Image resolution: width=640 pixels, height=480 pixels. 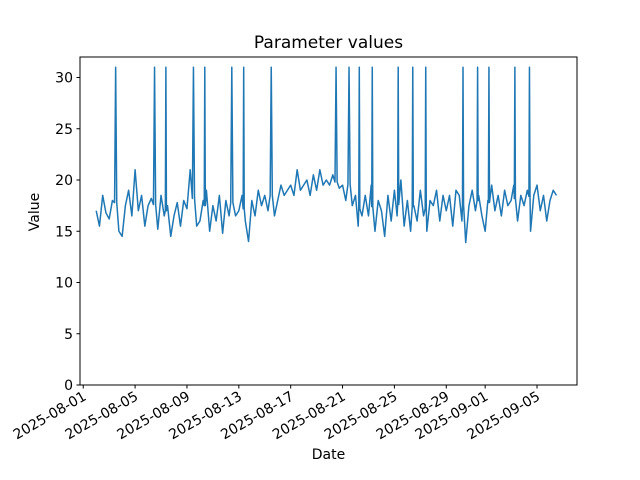 What do you see at coordinates (64, 181) in the screenshot?
I see `y-tick-label: 20` at bounding box center [64, 181].